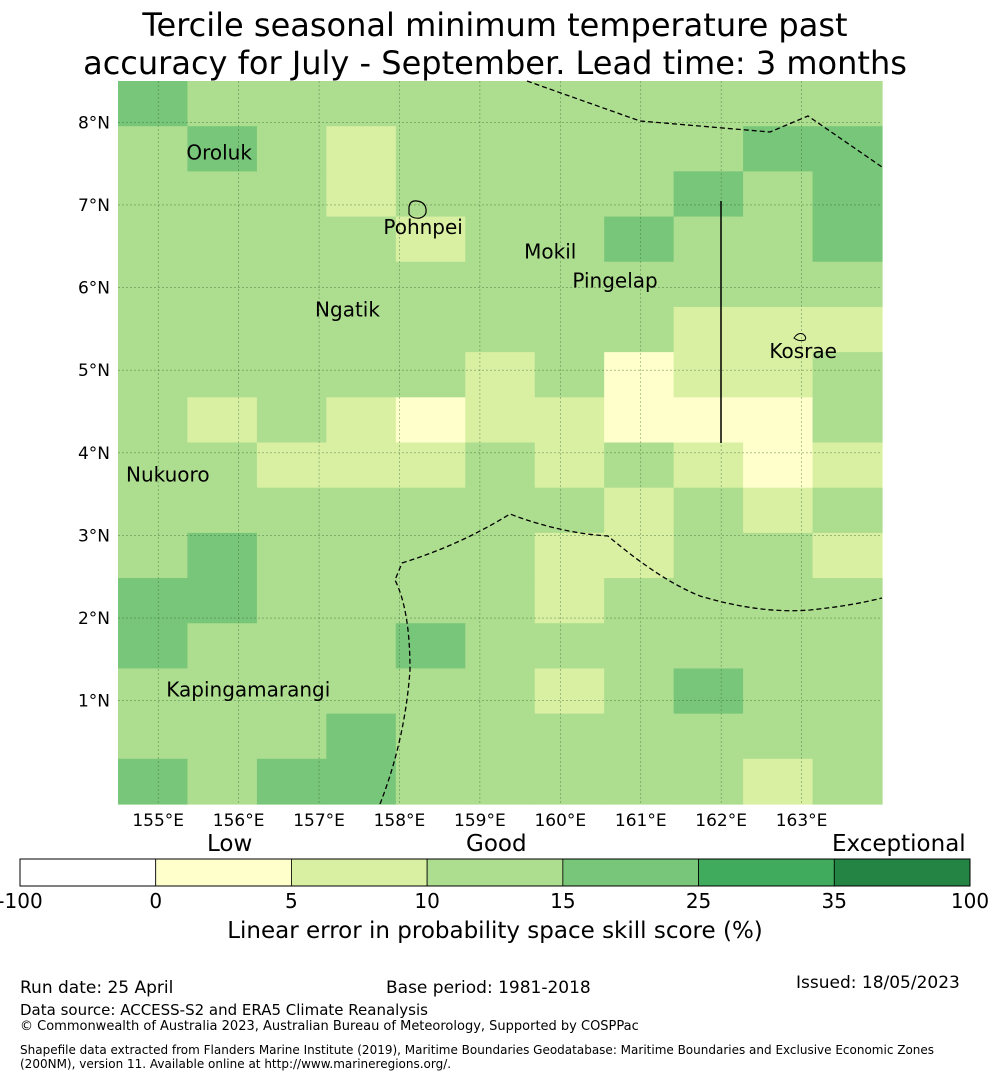  Describe the element at coordinates (480, 821) in the screenshot. I see `lon-tick-label: 159°E` at that location.